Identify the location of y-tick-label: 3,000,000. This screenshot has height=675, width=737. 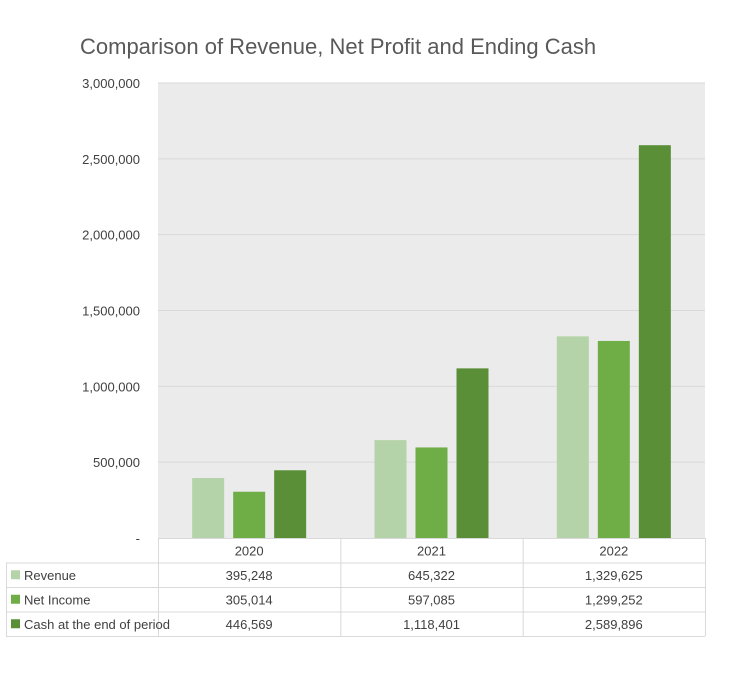
(111, 83).